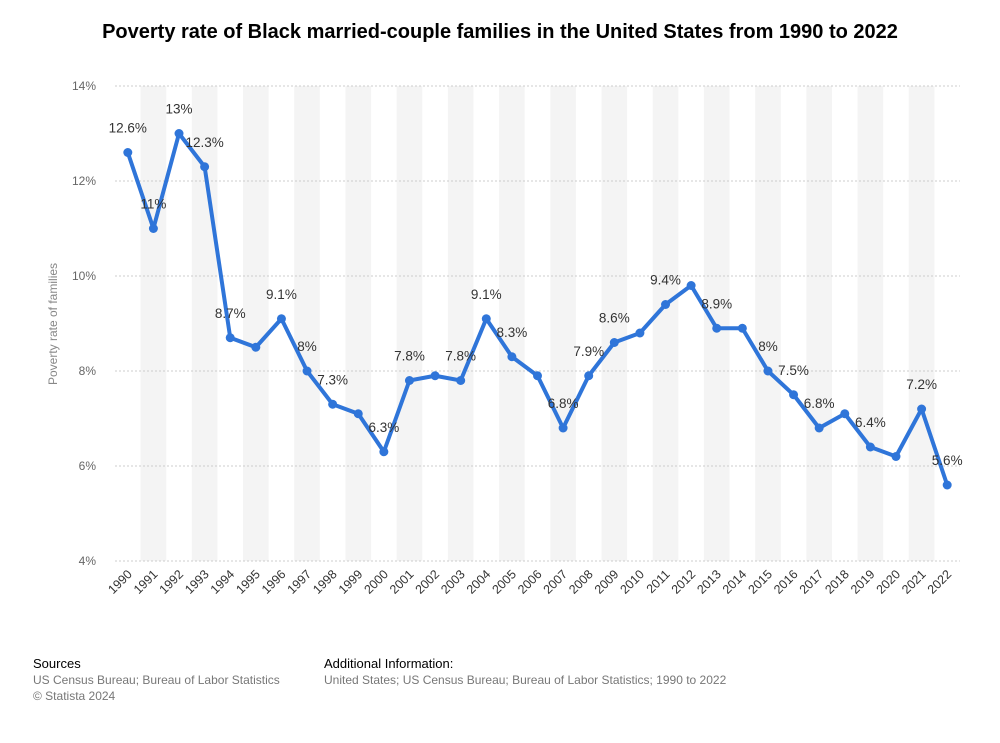 The image size is (1000, 743). I want to click on x-tick-label: 2005, so click(504, 582).